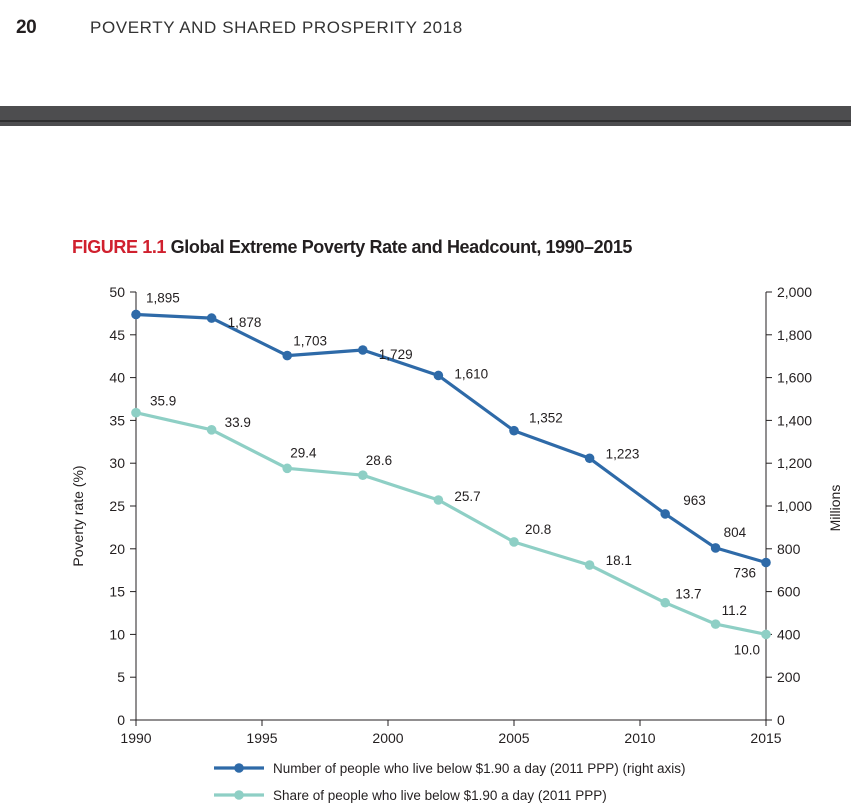 This screenshot has height=809, width=851. I want to click on x-tick-label: 1995, so click(261, 738).